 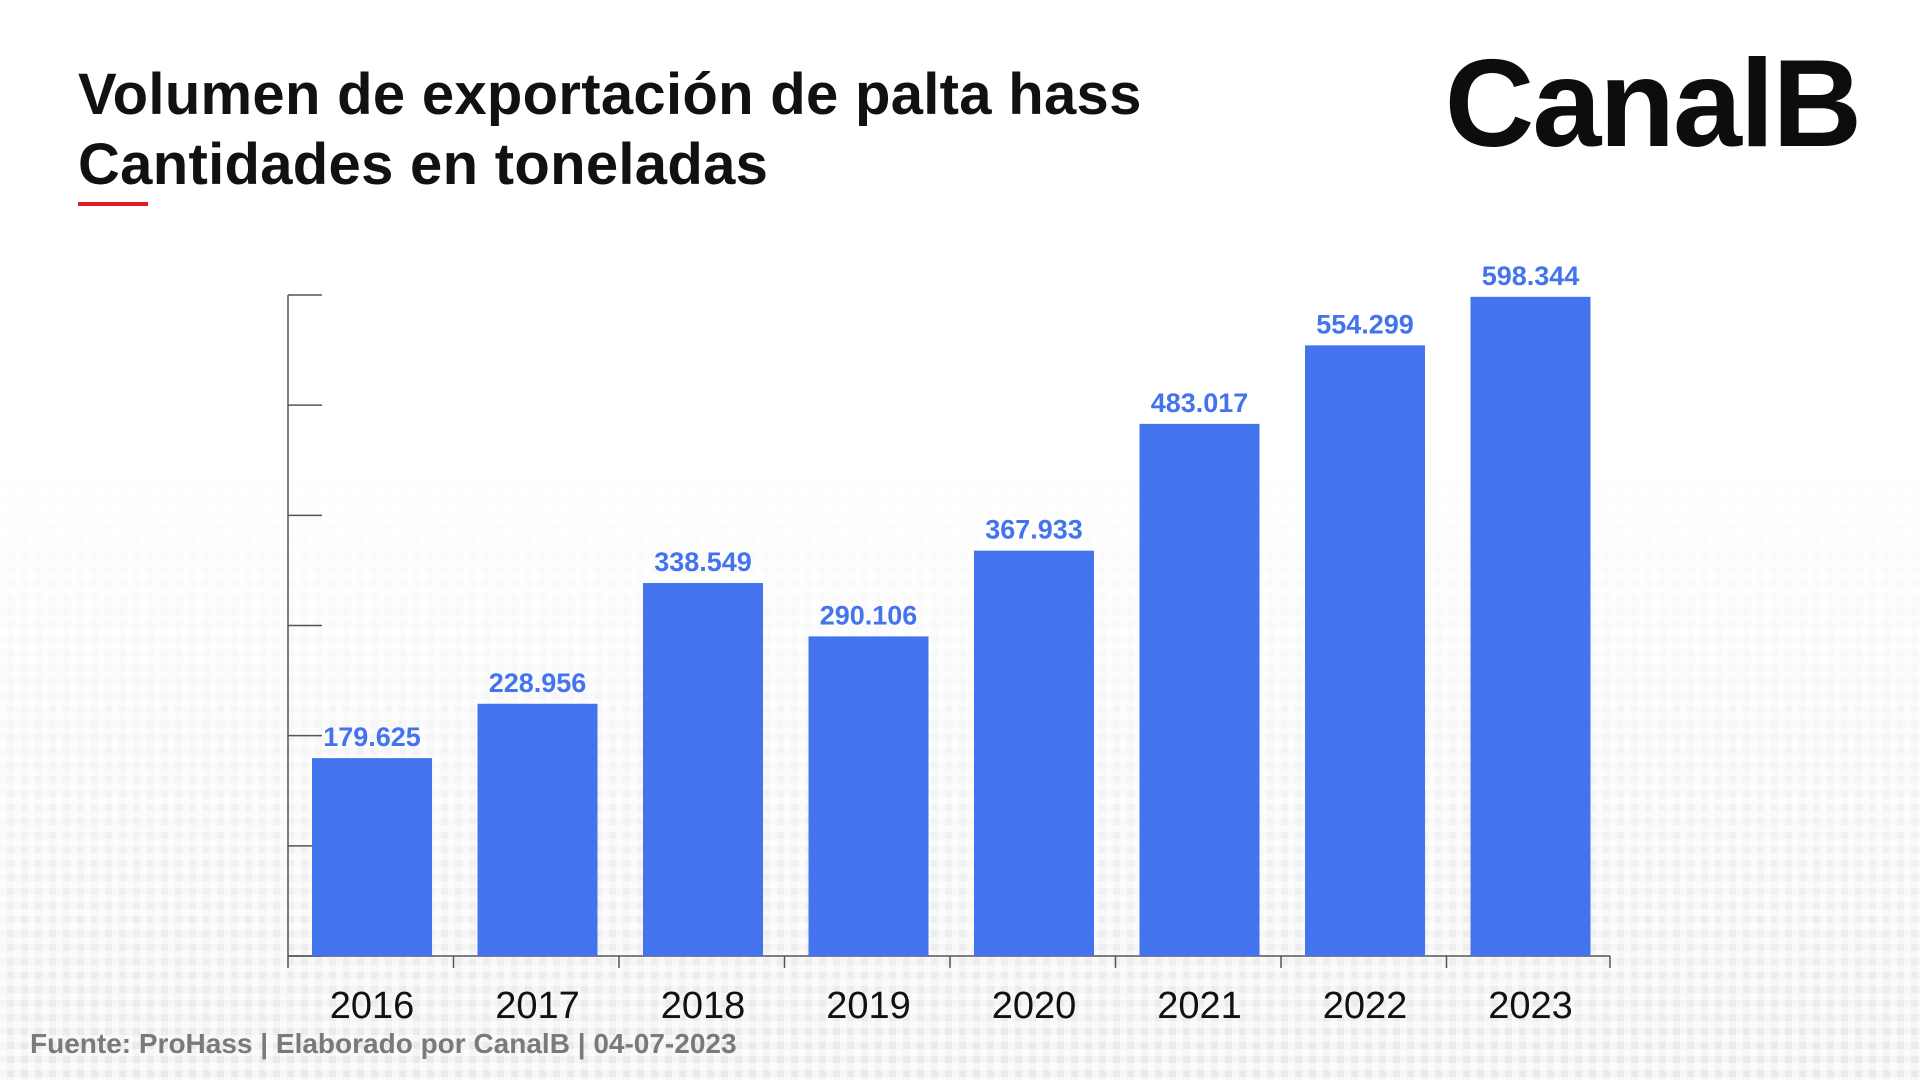 What do you see at coordinates (703, 769) in the screenshot?
I see `bar-2018` at bounding box center [703, 769].